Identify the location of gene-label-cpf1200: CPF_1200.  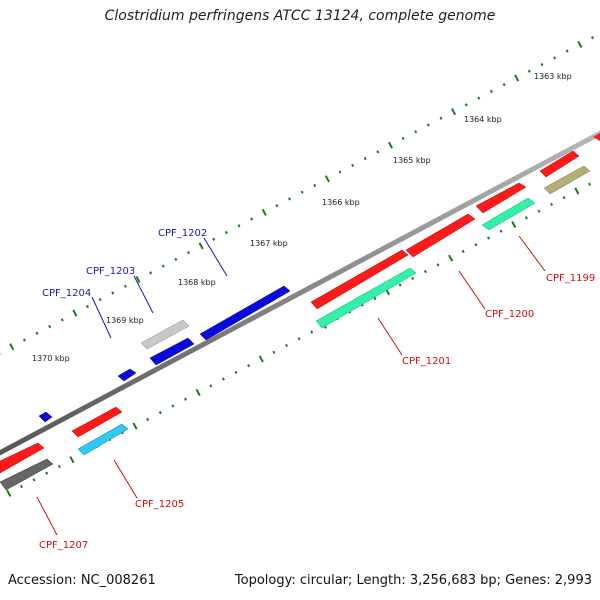
(509, 314).